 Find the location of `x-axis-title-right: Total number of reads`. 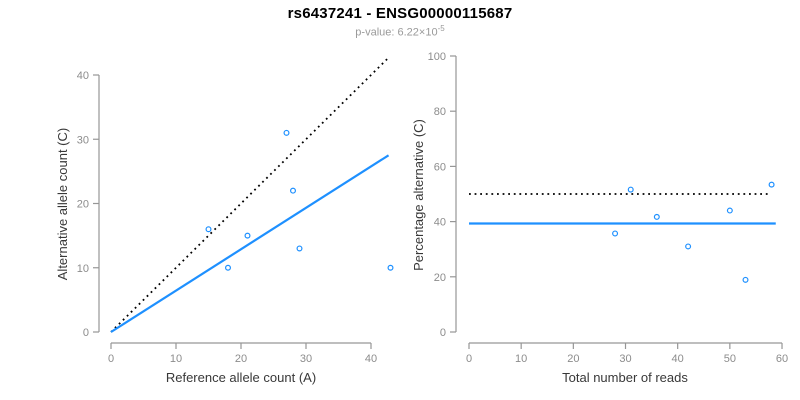

x-axis-title-right: Total number of reads is located at coordinates (625, 377).